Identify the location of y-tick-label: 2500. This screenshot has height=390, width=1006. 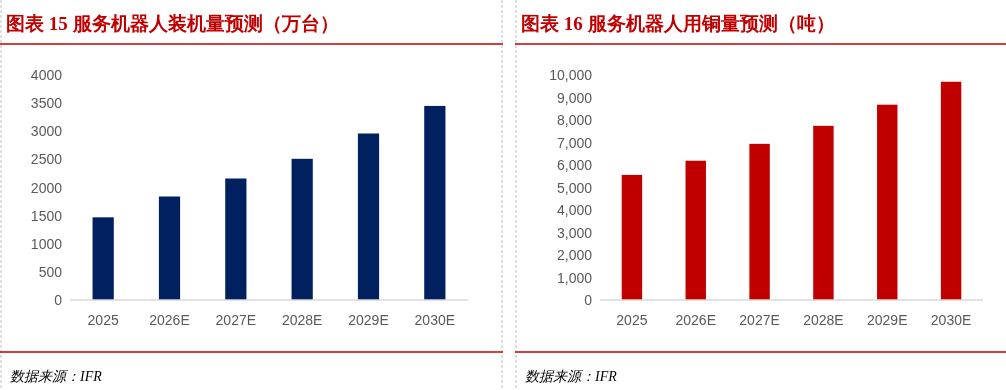
(46, 159).